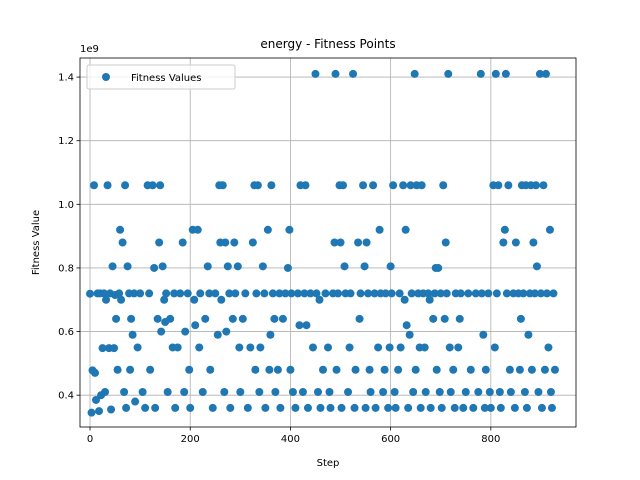 This screenshot has width=640, height=480. What do you see at coordinates (327, 44) in the screenshot?
I see `chart-title: energy - Fitness Points` at bounding box center [327, 44].